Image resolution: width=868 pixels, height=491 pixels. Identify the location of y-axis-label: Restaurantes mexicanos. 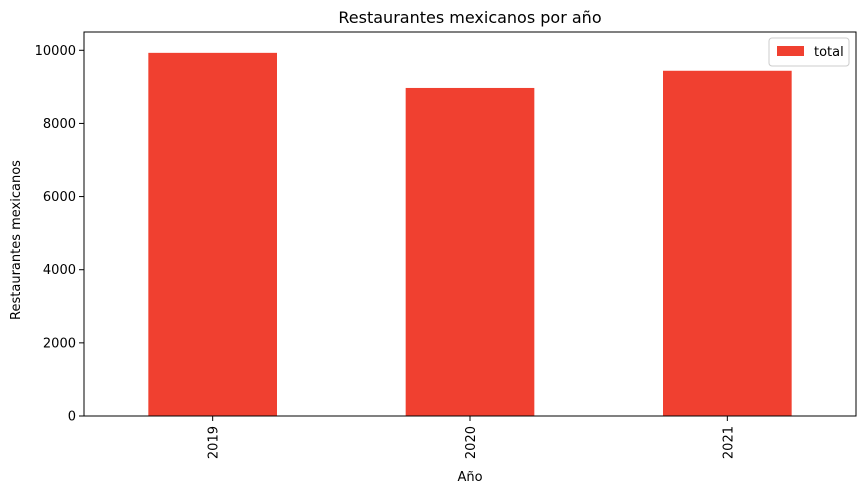
(16, 240).